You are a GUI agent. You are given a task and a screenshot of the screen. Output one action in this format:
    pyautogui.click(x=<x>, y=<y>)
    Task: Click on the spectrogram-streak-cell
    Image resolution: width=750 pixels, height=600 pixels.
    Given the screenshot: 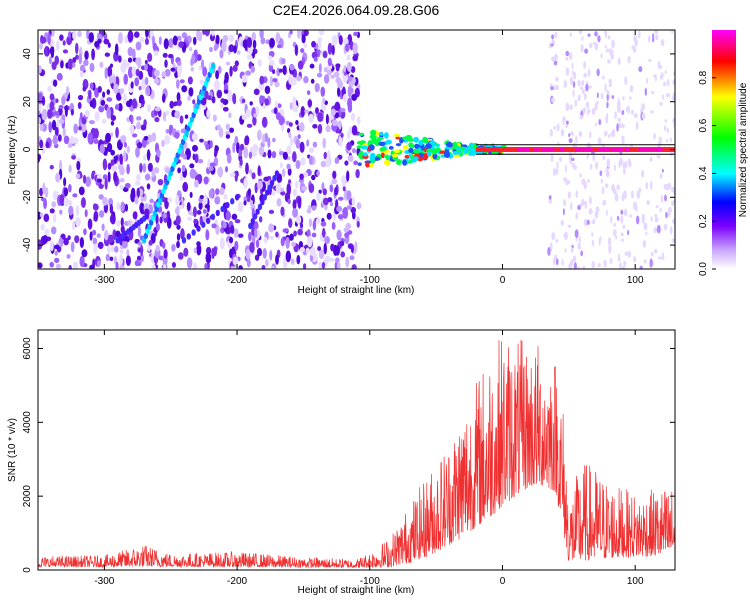 What is the action you would take?
    pyautogui.click(x=257, y=211)
    